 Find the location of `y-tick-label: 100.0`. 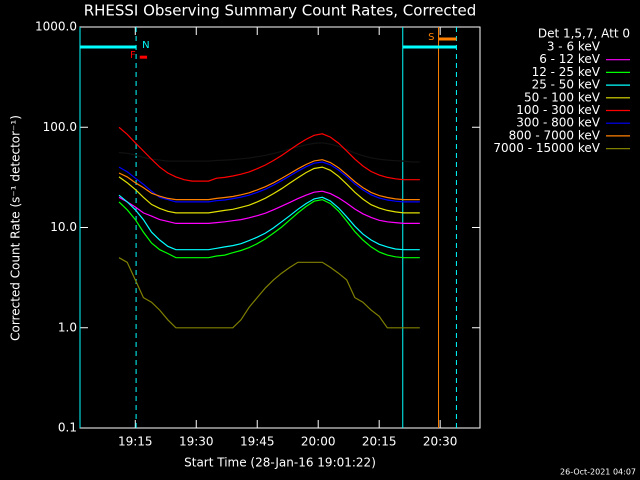

y-tick-label: 100.0 is located at coordinates (60, 127).